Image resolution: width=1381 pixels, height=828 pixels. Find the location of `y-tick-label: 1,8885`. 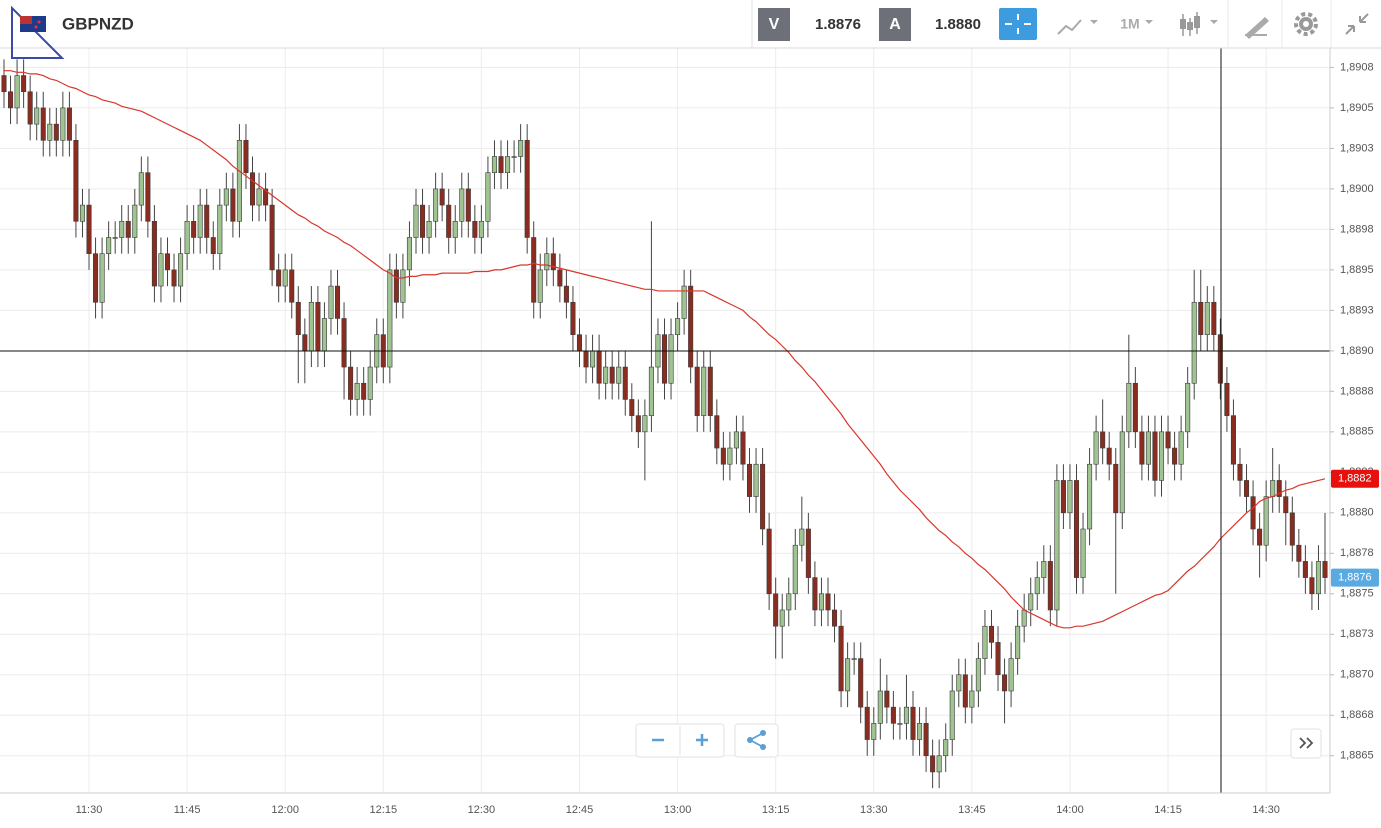

y-tick-label: 1,8885 is located at coordinates (1357, 432).